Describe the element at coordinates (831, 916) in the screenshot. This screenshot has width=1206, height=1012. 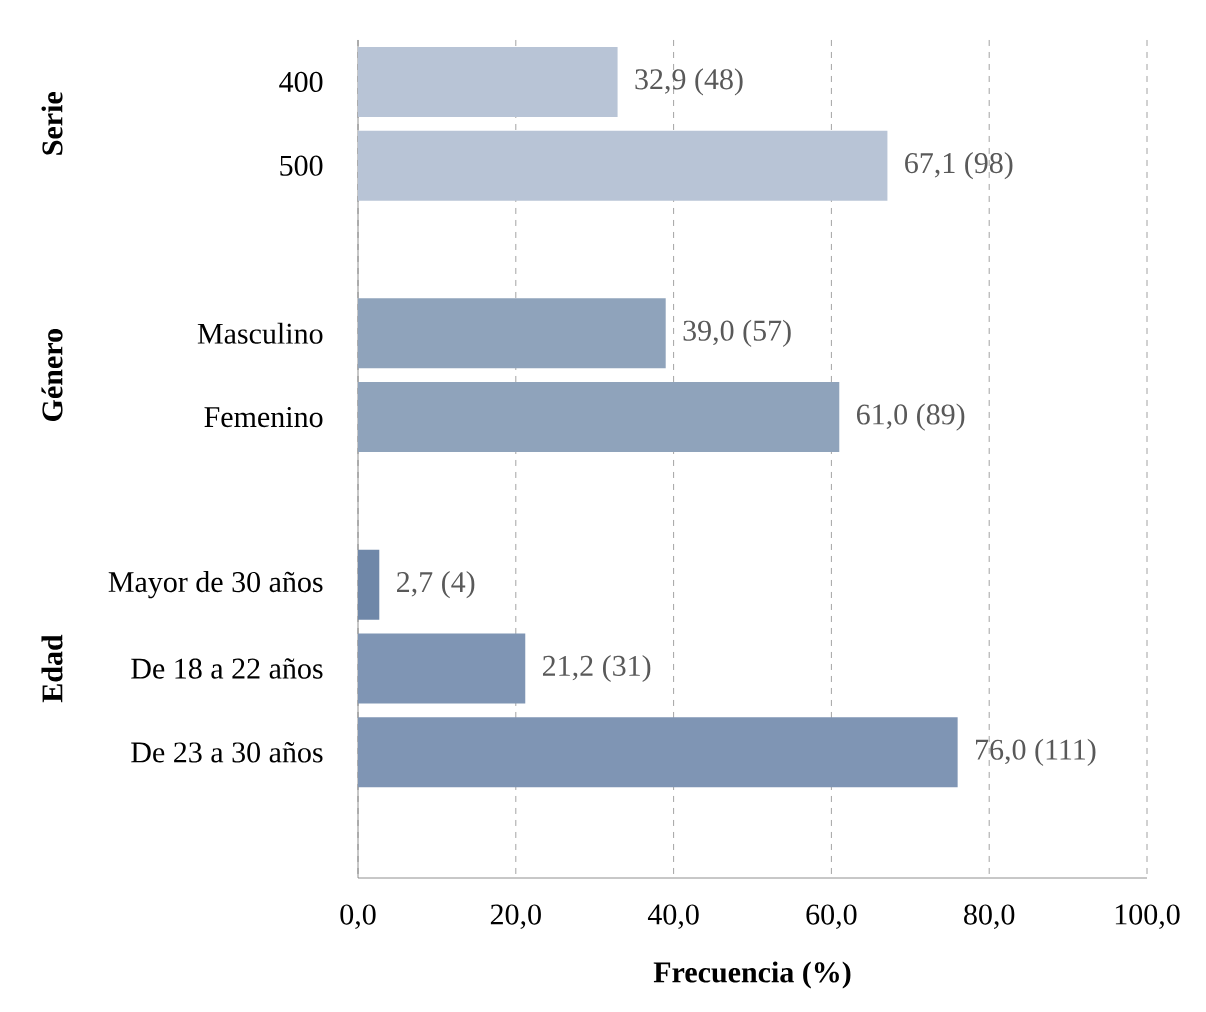
I see `x-tick-label: 60,0` at that location.